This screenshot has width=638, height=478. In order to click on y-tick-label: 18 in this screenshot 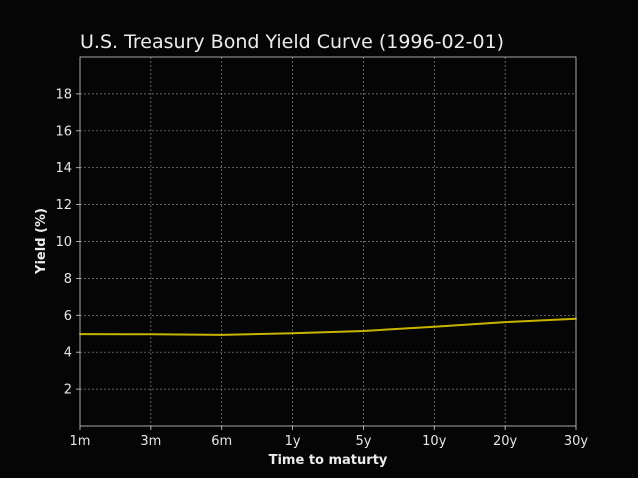, I will do `click(63, 94)`.